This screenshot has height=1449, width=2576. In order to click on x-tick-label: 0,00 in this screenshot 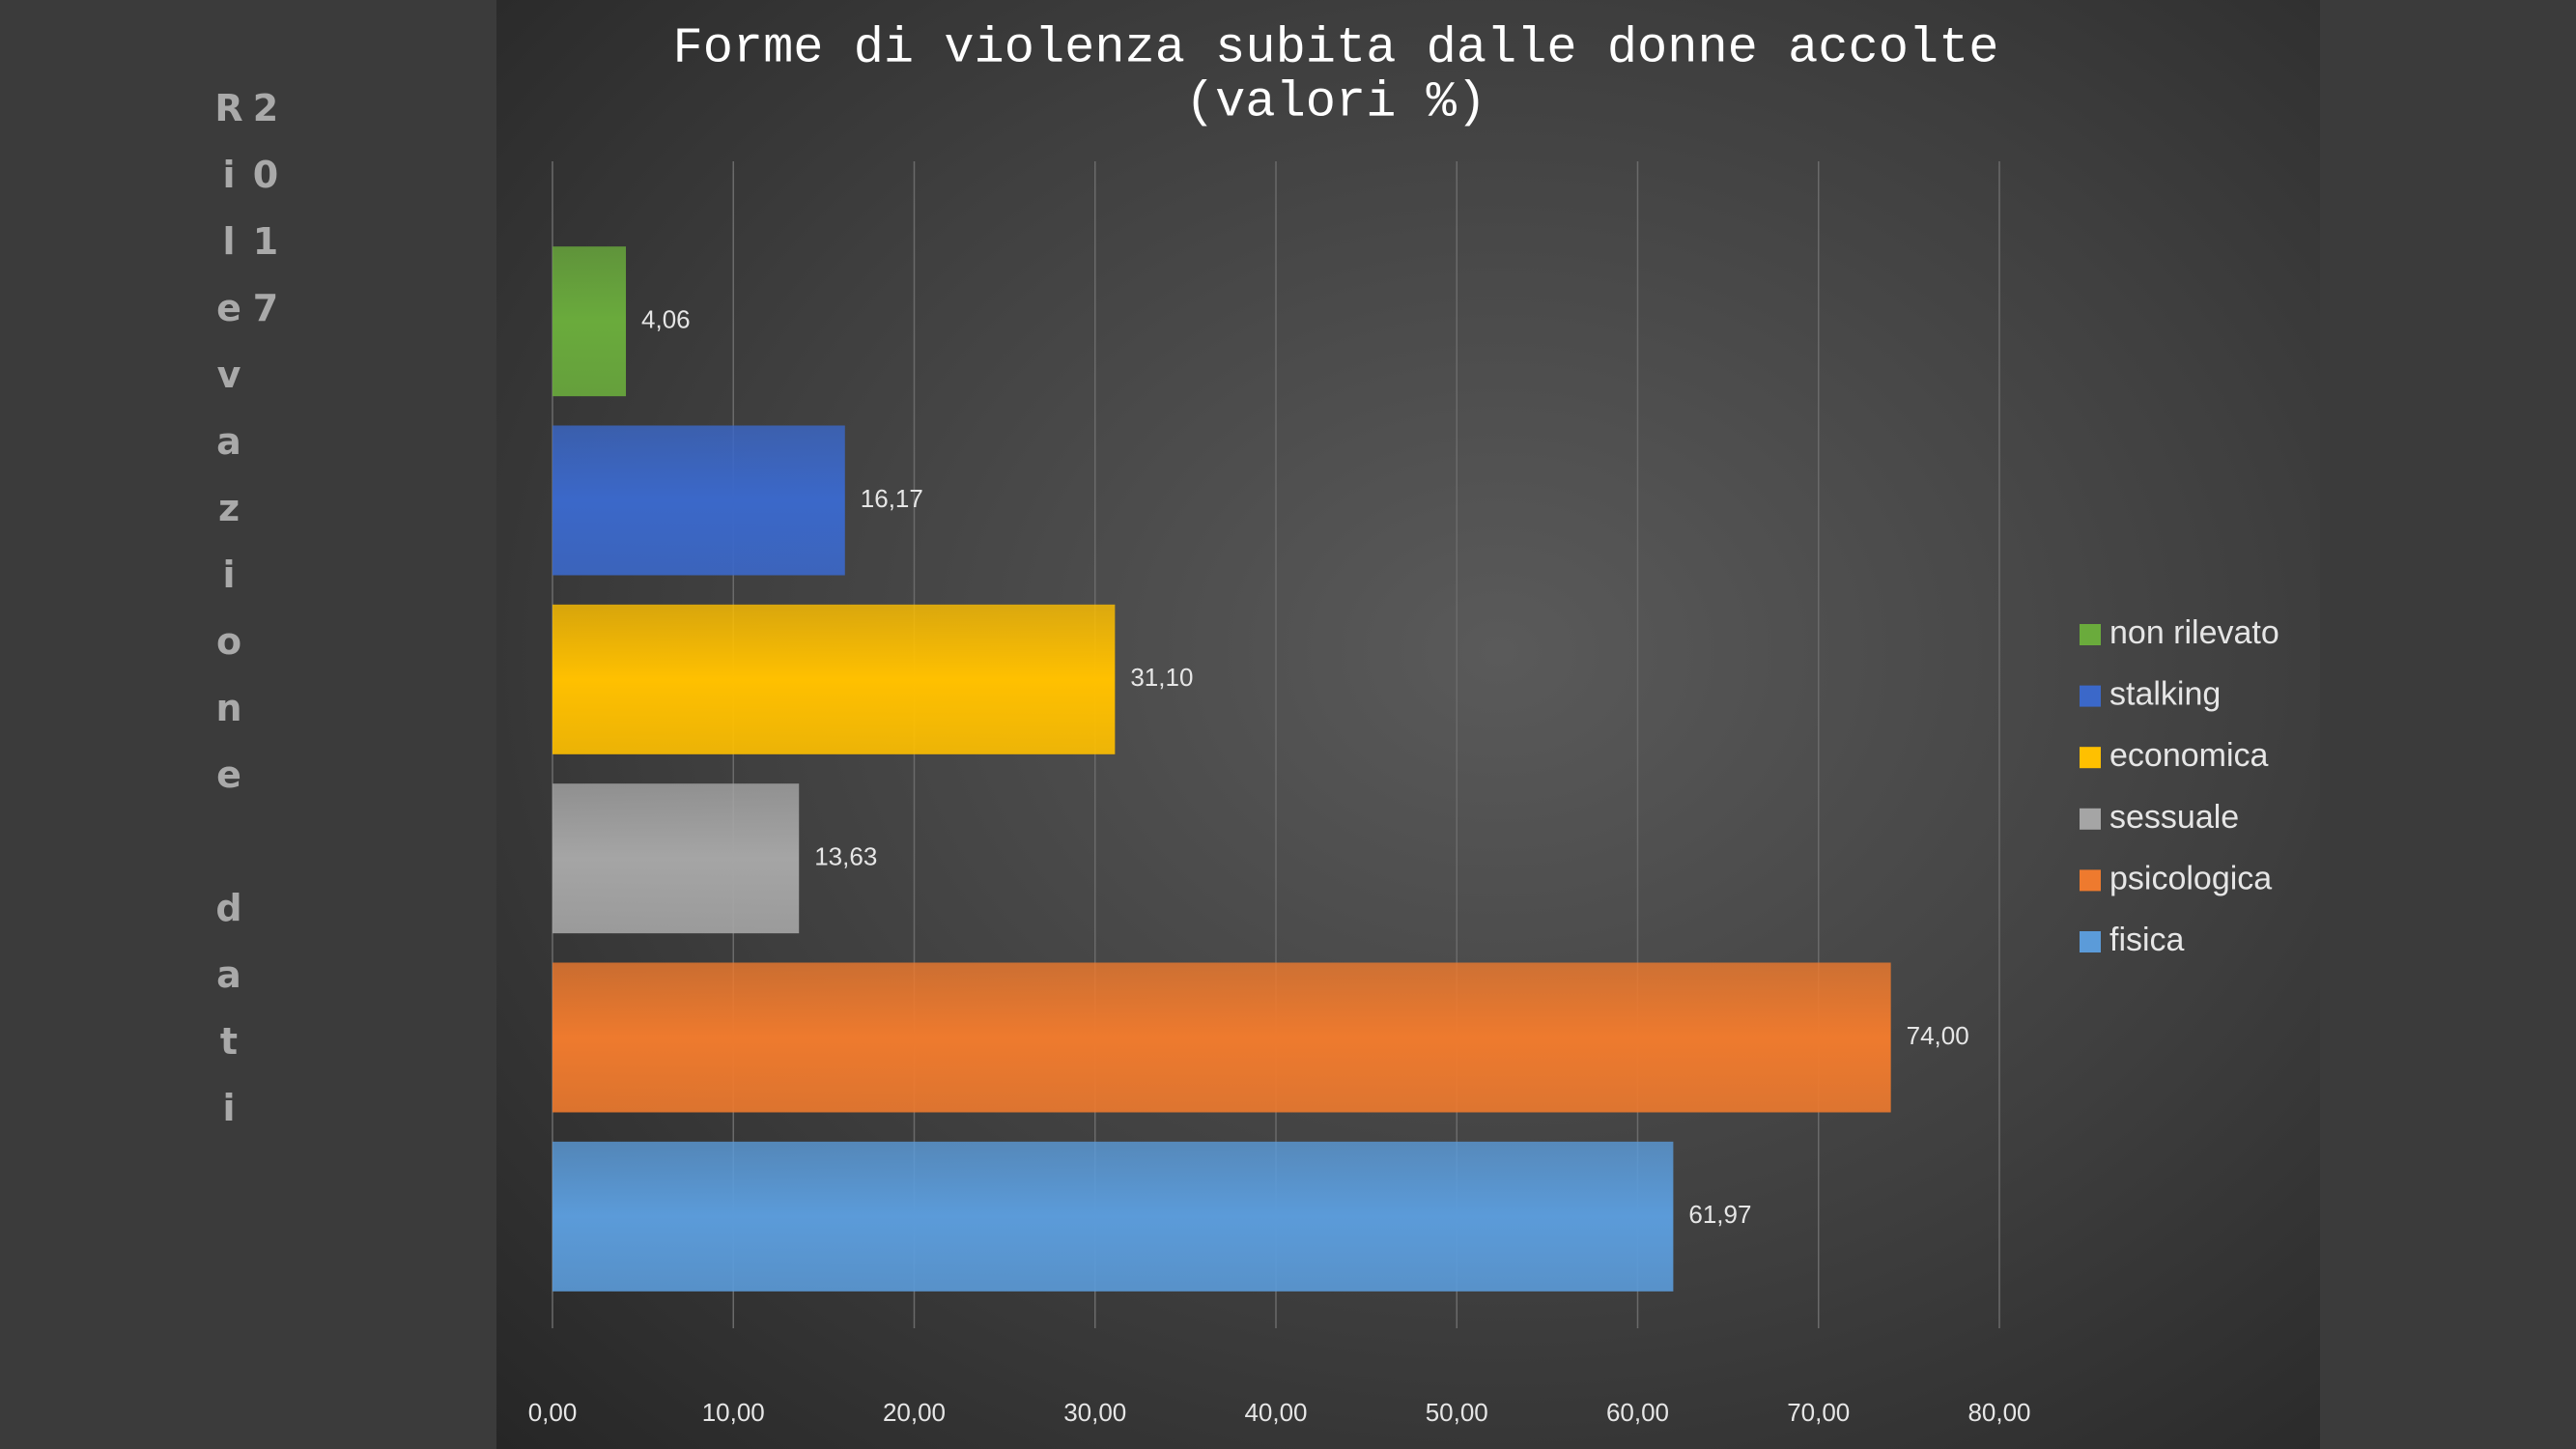, I will do `click(553, 1412)`.